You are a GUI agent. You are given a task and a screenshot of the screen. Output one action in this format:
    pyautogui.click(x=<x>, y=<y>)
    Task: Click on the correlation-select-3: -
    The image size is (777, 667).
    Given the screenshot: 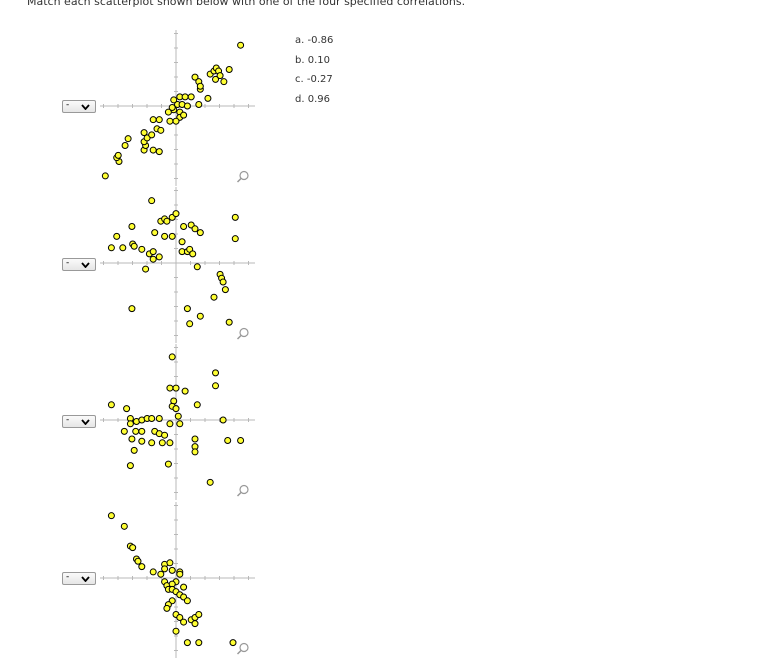 What is the action you would take?
    pyautogui.click(x=79, y=421)
    